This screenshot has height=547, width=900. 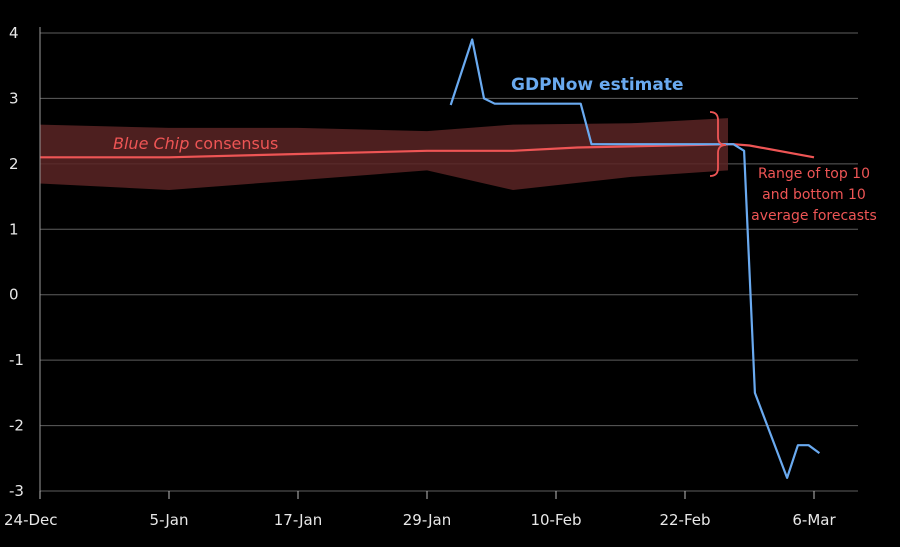 What do you see at coordinates (814, 520) in the screenshot?
I see `x-tick-label: 6-Mar` at bounding box center [814, 520].